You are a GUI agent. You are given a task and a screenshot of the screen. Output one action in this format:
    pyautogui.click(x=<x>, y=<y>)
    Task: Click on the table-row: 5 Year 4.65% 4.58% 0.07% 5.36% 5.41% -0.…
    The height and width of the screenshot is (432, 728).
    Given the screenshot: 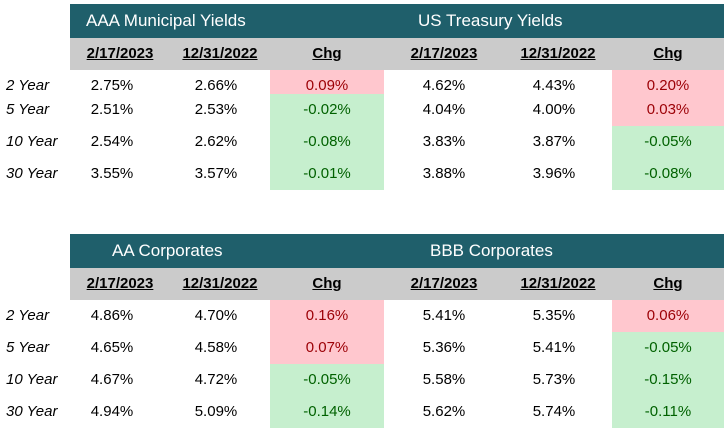 What is the action you would take?
    pyautogui.click(x=364, y=348)
    